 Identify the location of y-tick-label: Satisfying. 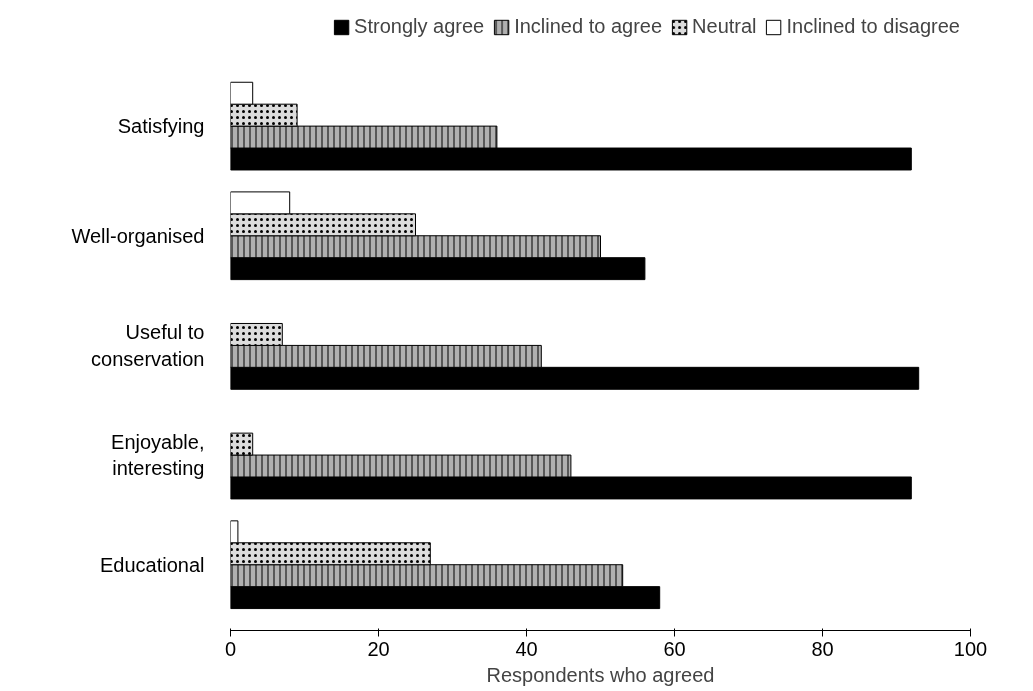
(161, 126).